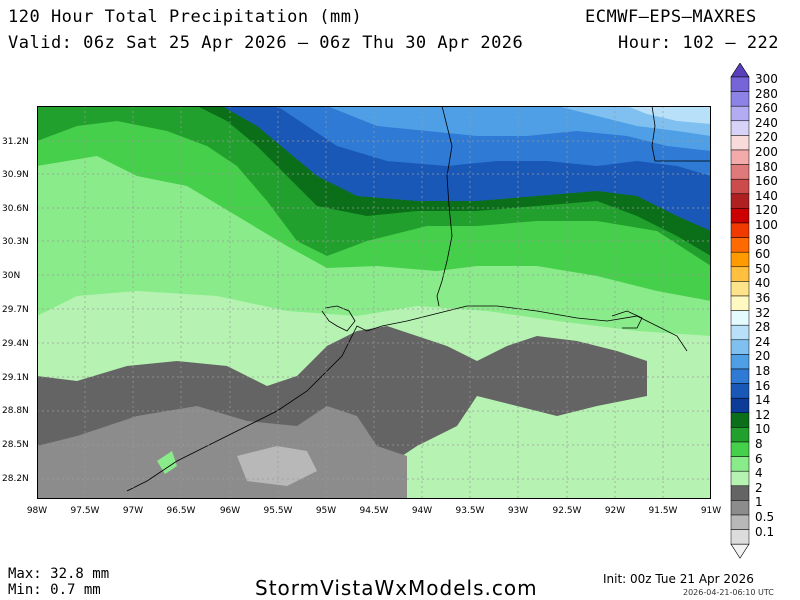 The height and width of the screenshot is (600, 800). What do you see at coordinates (374, 511) in the screenshot?
I see `lon-label: 94.5W` at bounding box center [374, 511].